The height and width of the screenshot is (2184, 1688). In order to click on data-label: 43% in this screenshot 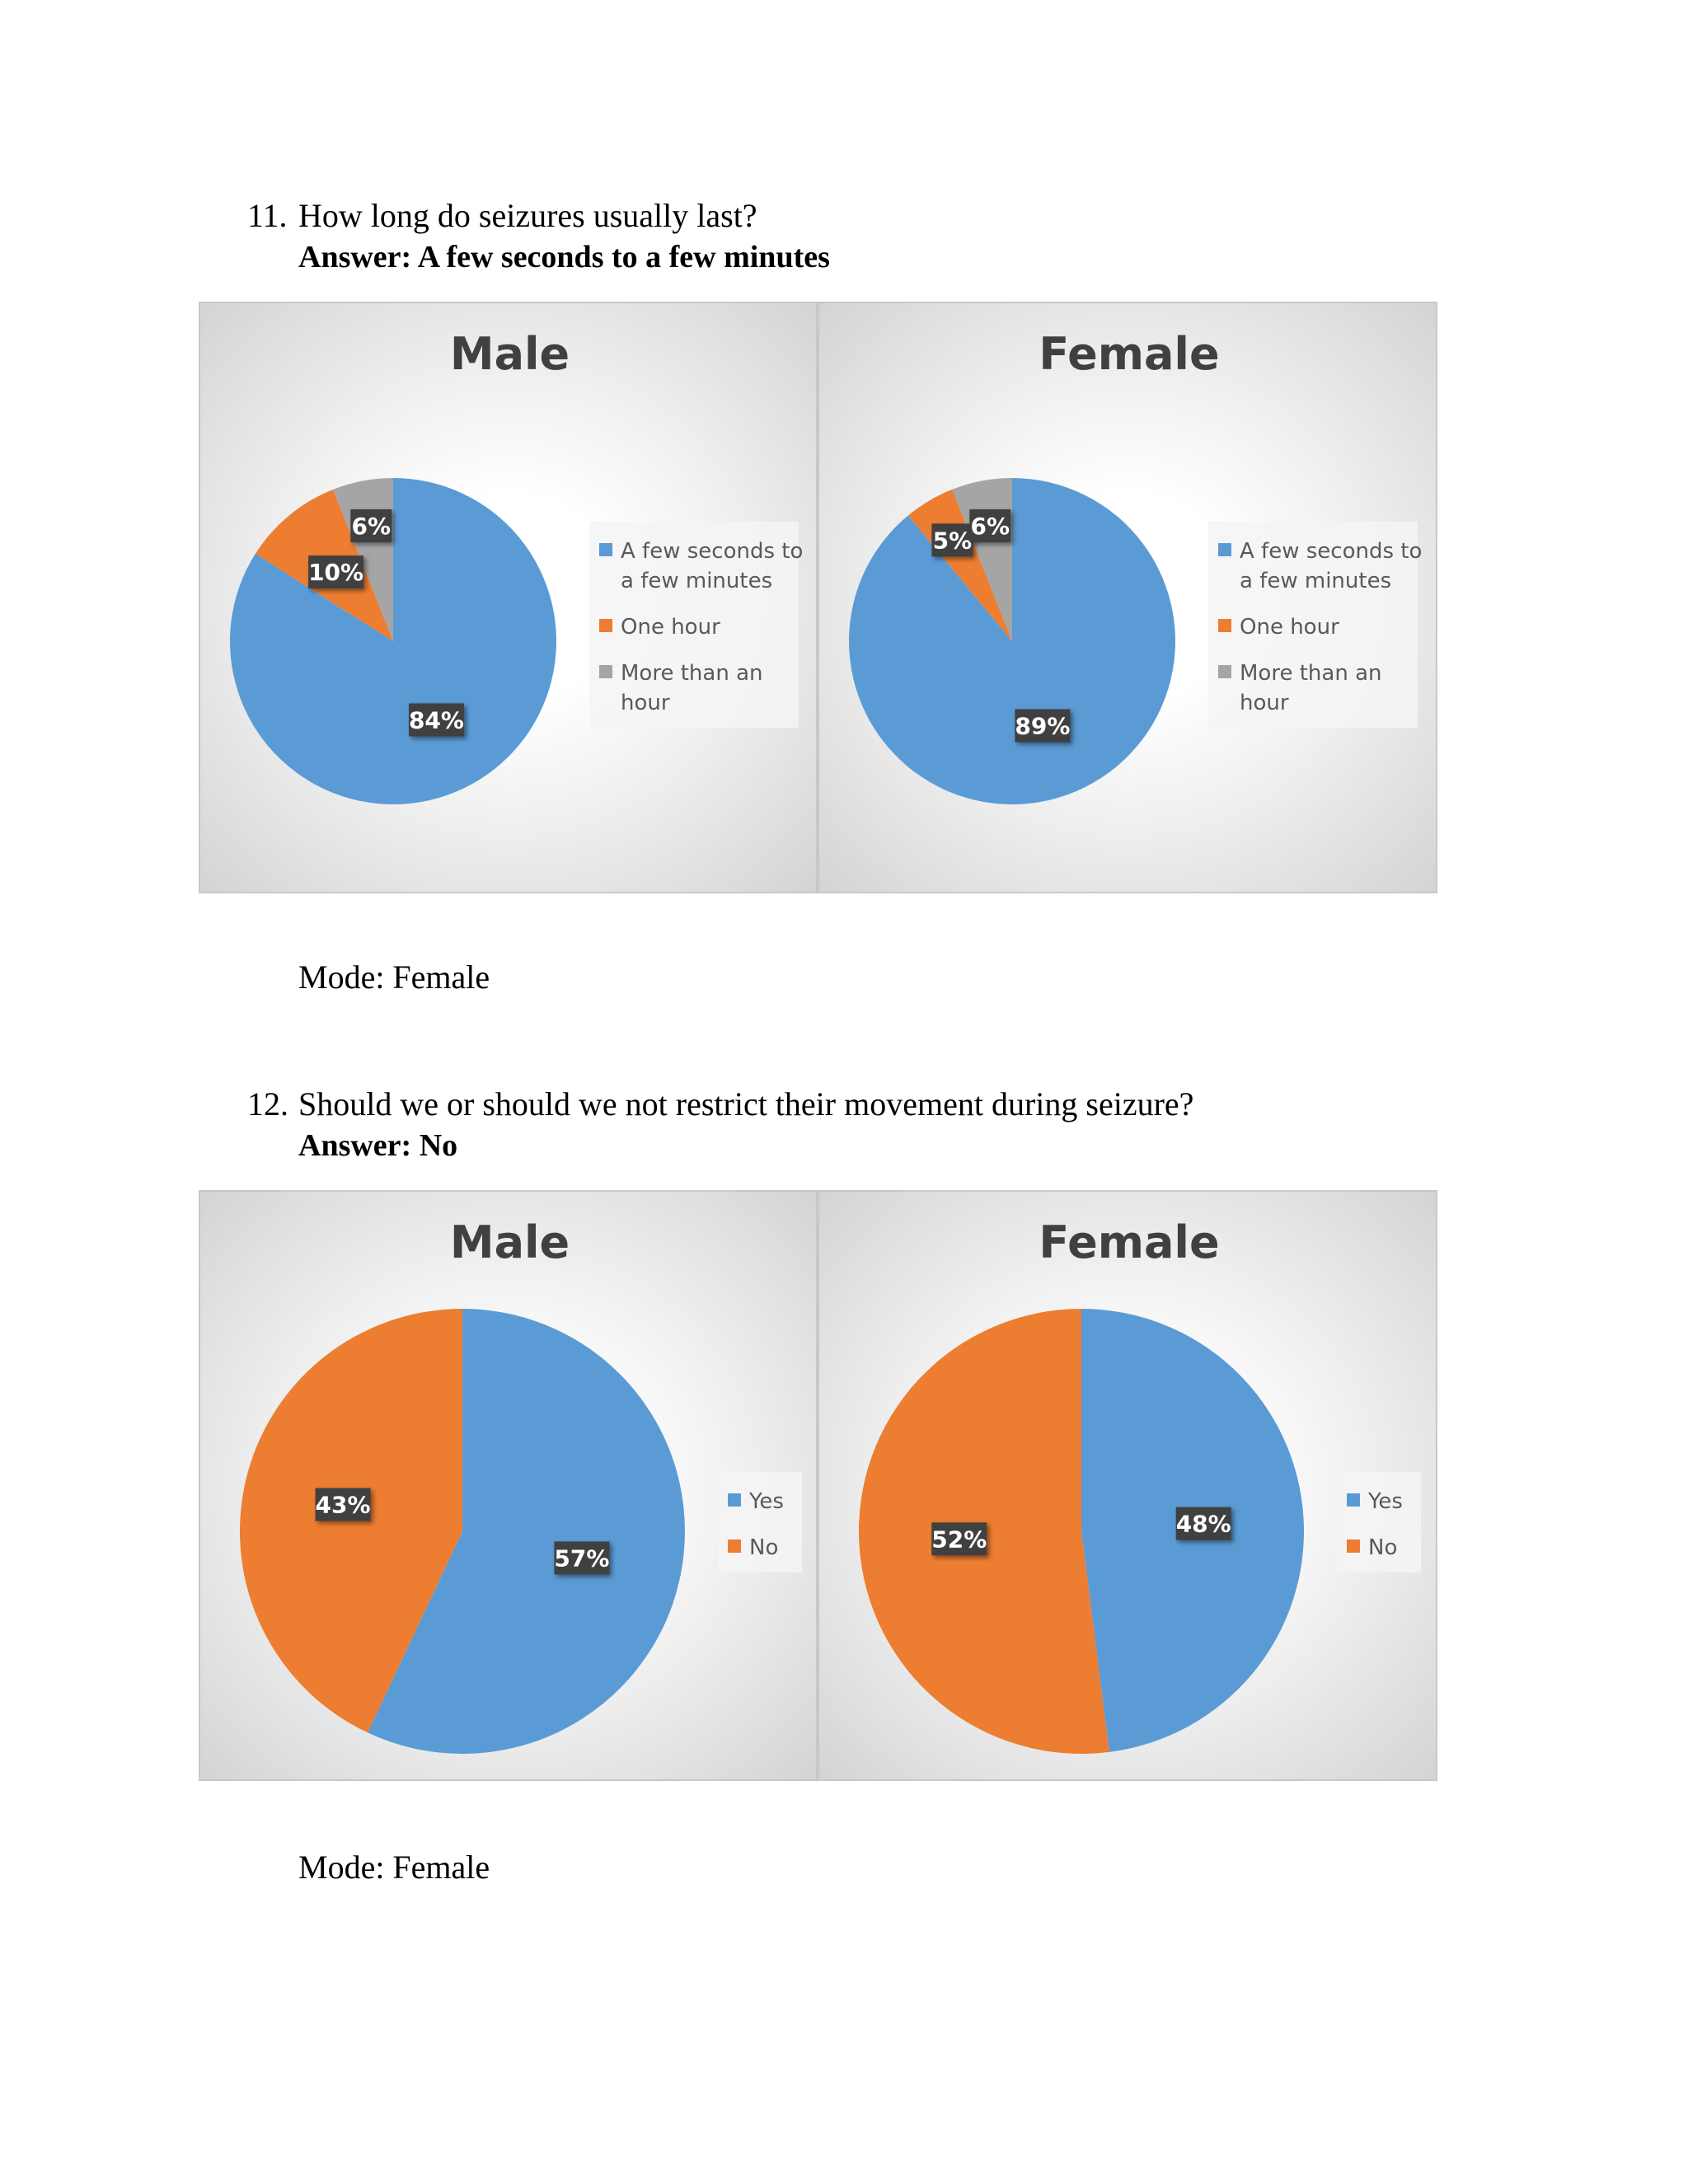, I will do `click(343, 1504)`.